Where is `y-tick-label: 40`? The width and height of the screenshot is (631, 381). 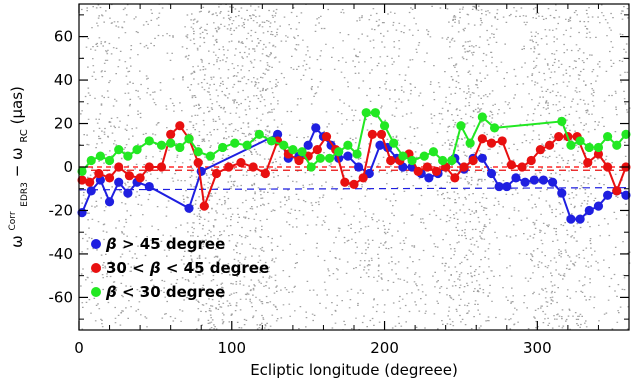 y-tick-label: 40 is located at coordinates (63, 80).